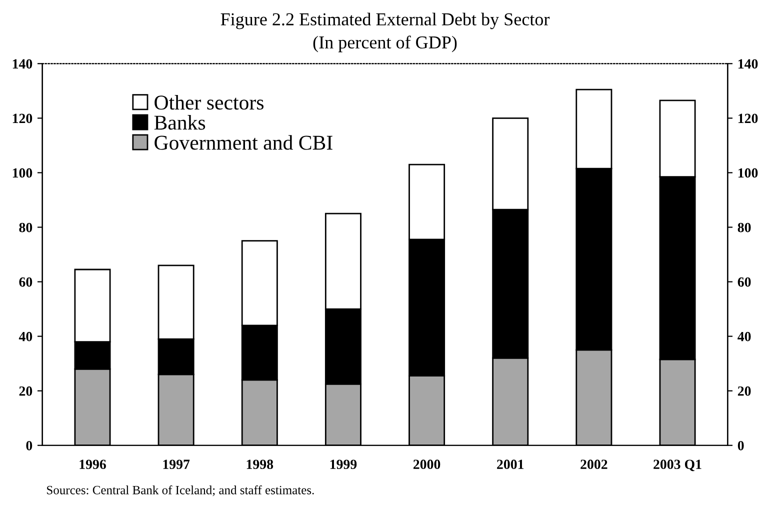 This screenshot has width=770, height=509. I want to click on y2-tick-label: 0, so click(741, 445).